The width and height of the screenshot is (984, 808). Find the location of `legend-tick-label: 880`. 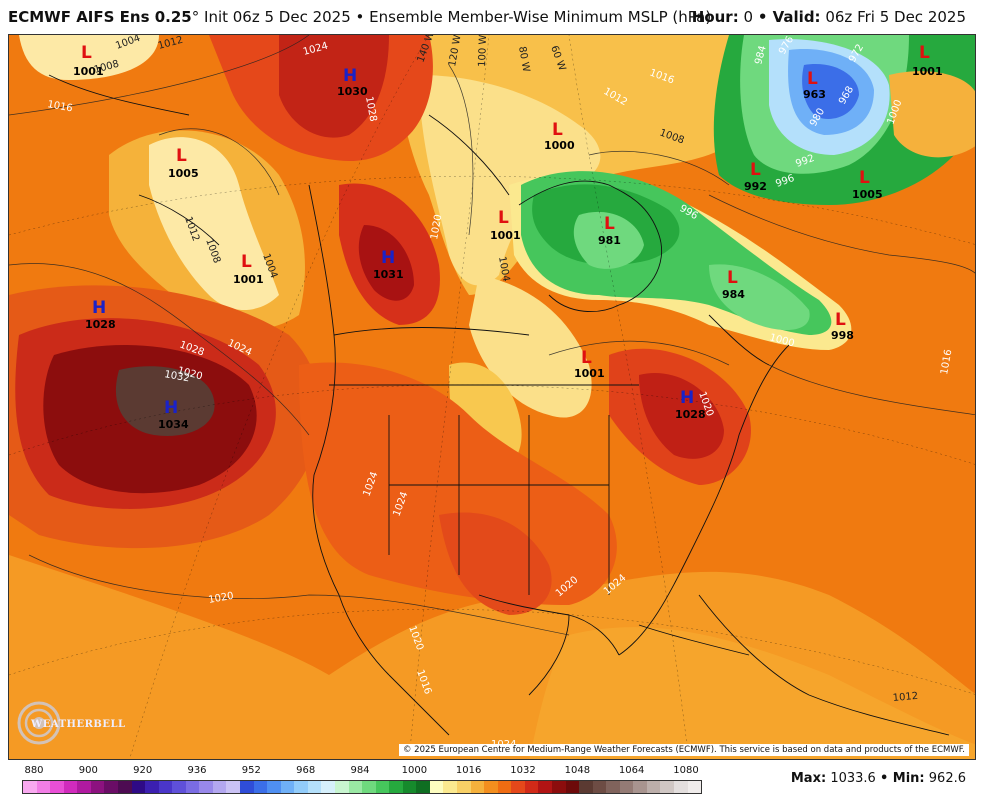

legend-tick-label: 880 is located at coordinates (34, 770).